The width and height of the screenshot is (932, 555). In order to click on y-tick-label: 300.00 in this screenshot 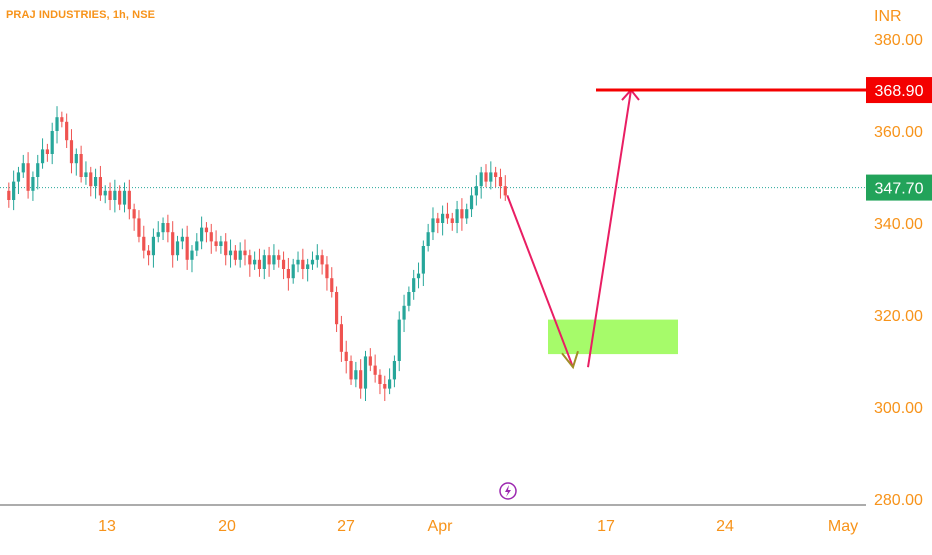, I will do `click(898, 408)`.